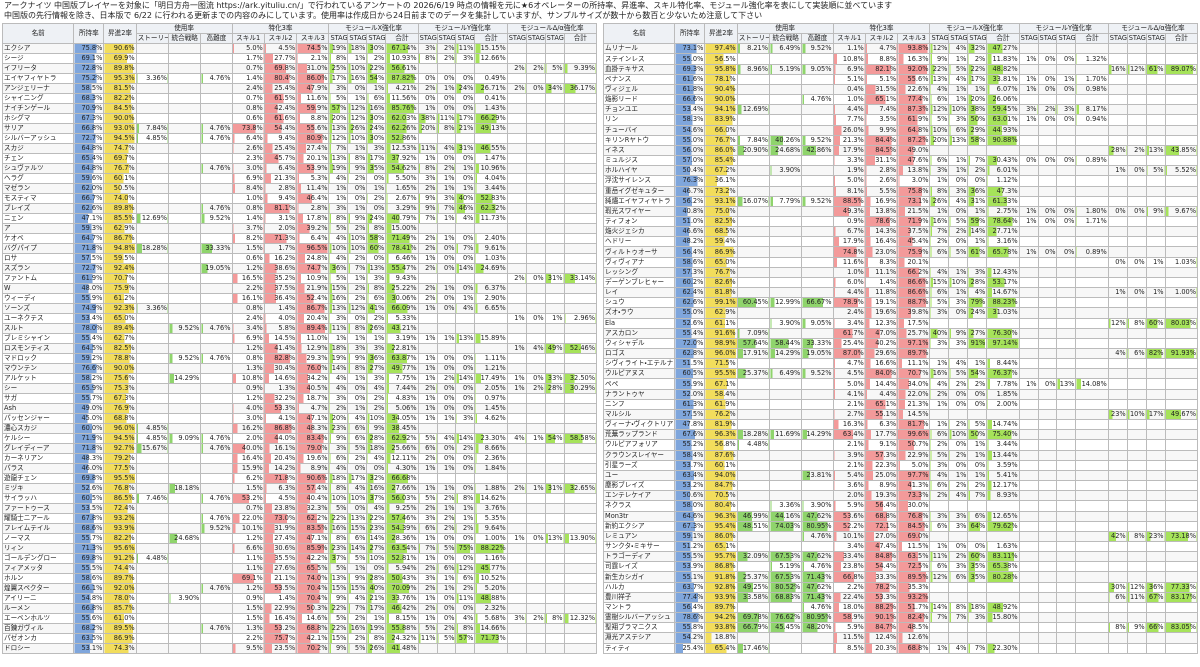 This screenshot has width=1200, height=667. Describe the element at coordinates (914, 506) in the screenshot. I see `rate-cell: 30.0%` at that location.